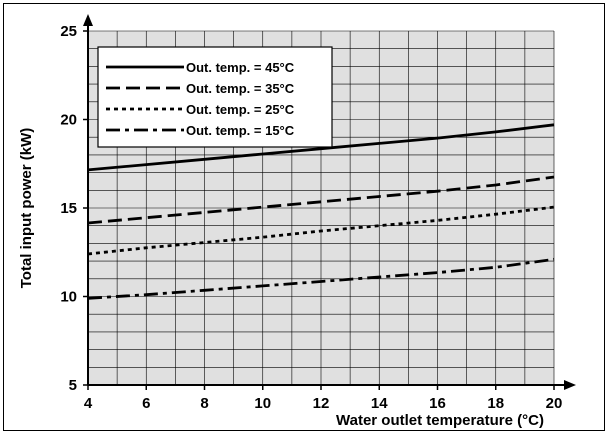 The image size is (610, 435). I want to click on legend-label: Out. temp. = 35°C, so click(240, 88).